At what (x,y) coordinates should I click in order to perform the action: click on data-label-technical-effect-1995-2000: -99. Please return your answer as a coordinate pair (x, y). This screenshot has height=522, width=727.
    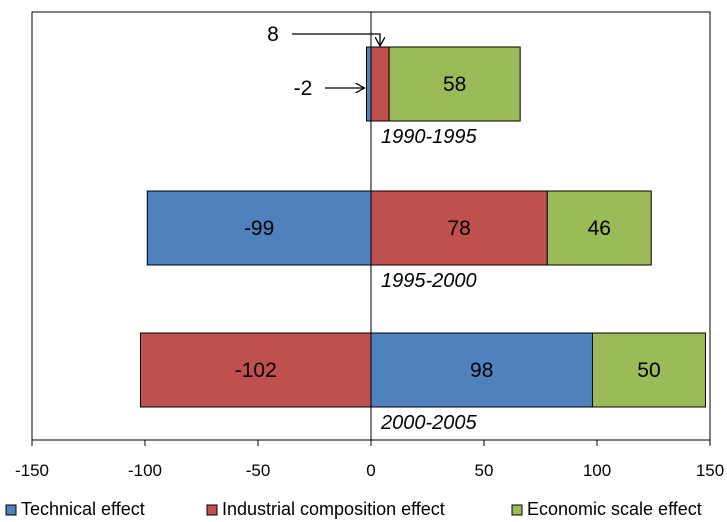
    Looking at the image, I should click on (259, 228).